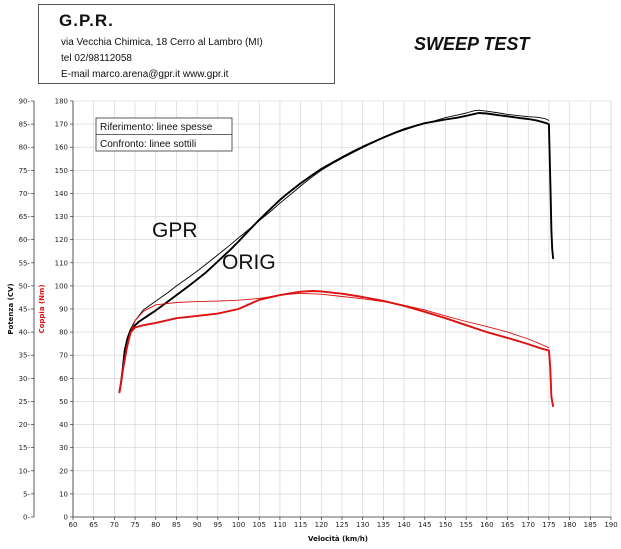 The width and height of the screenshot is (621, 549). What do you see at coordinates (66, 518) in the screenshot?
I see `y-right-tick-label: 0` at bounding box center [66, 518].